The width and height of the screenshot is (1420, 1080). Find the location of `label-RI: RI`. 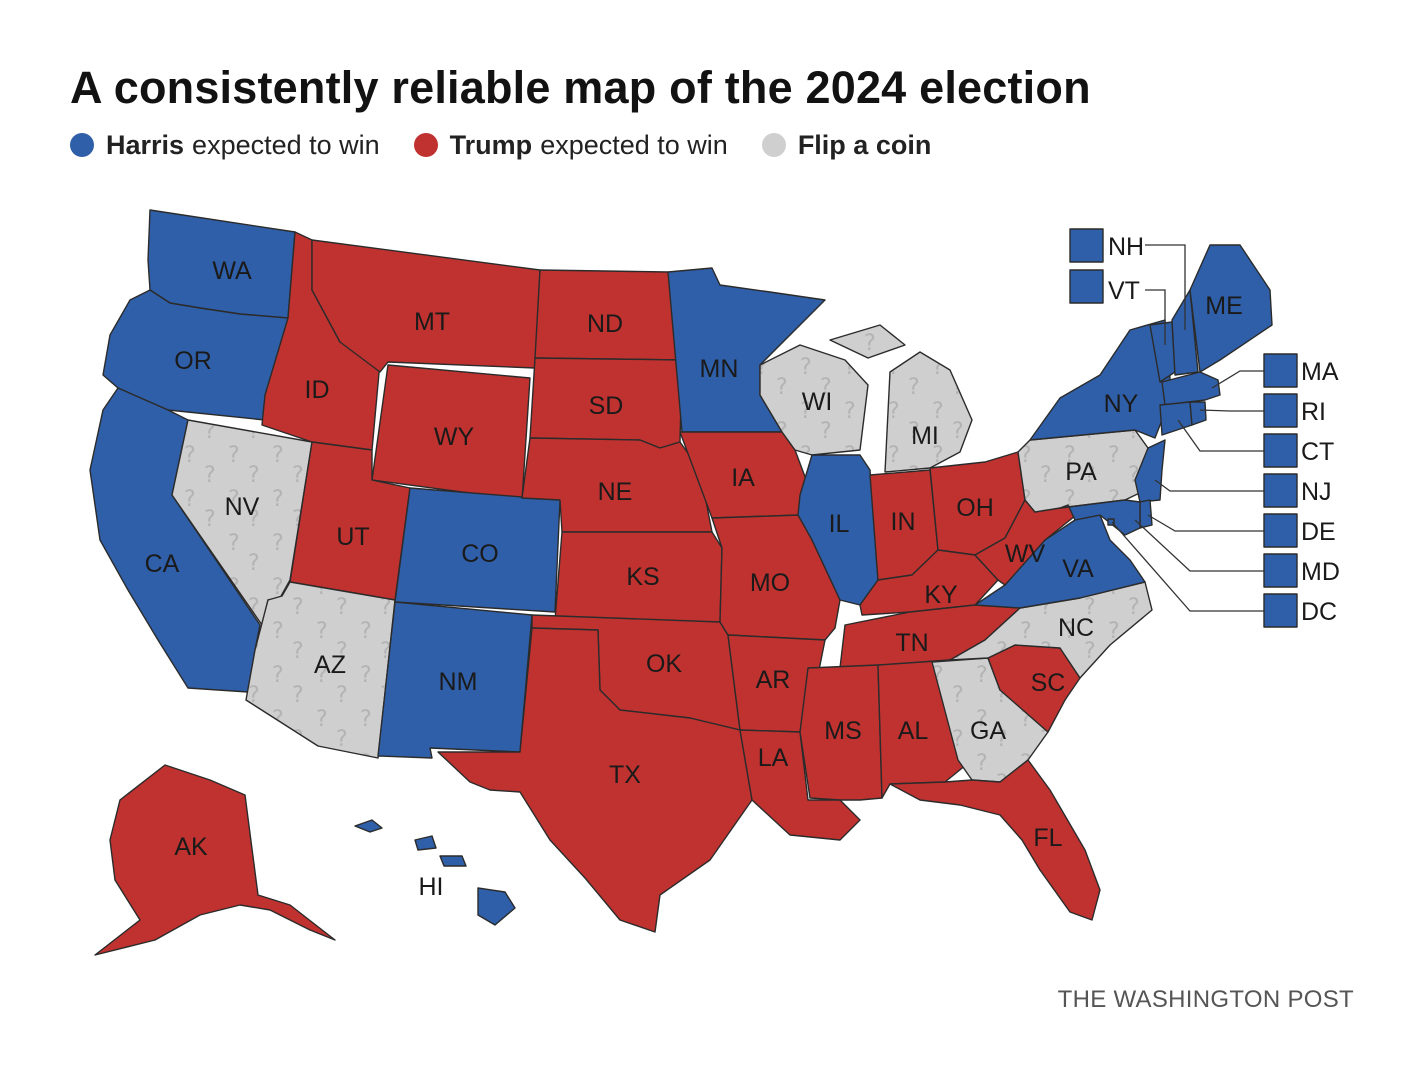

label-RI: RI is located at coordinates (1313, 412).